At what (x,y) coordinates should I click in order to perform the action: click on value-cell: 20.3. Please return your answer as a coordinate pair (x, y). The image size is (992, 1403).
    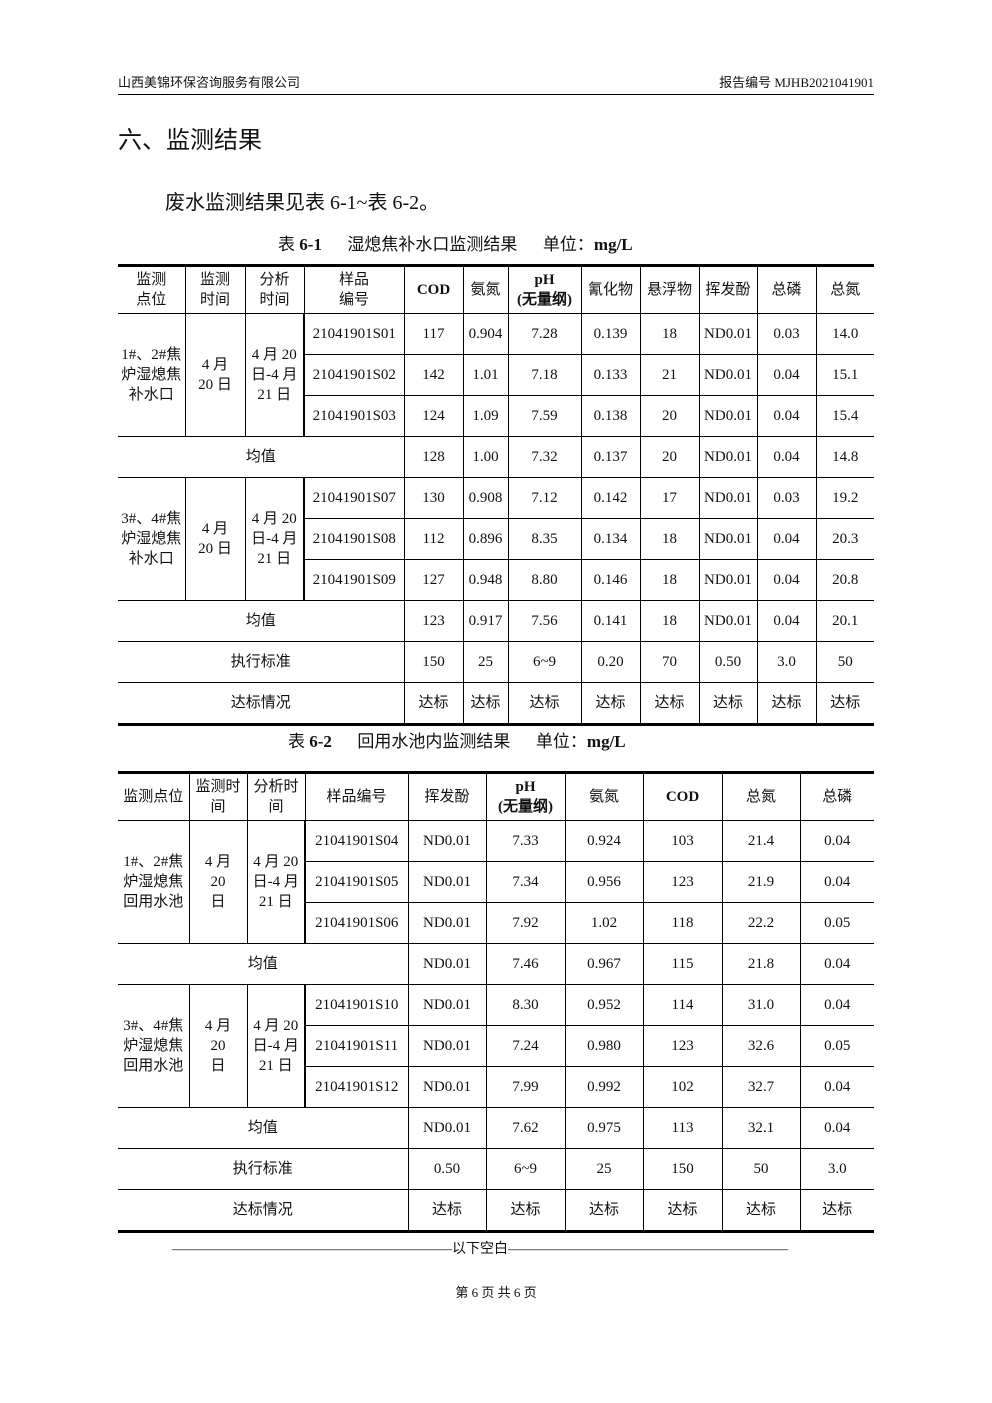
    Looking at the image, I should click on (844, 539).